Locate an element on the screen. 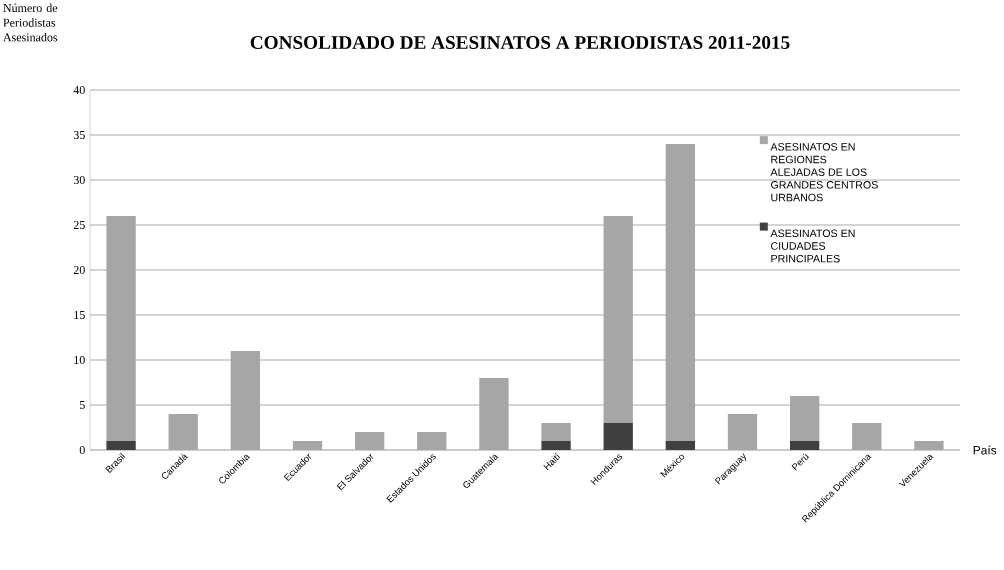  legend-label: ASESINATOS EN CIUDADES PRINCIPALES is located at coordinates (812, 246).